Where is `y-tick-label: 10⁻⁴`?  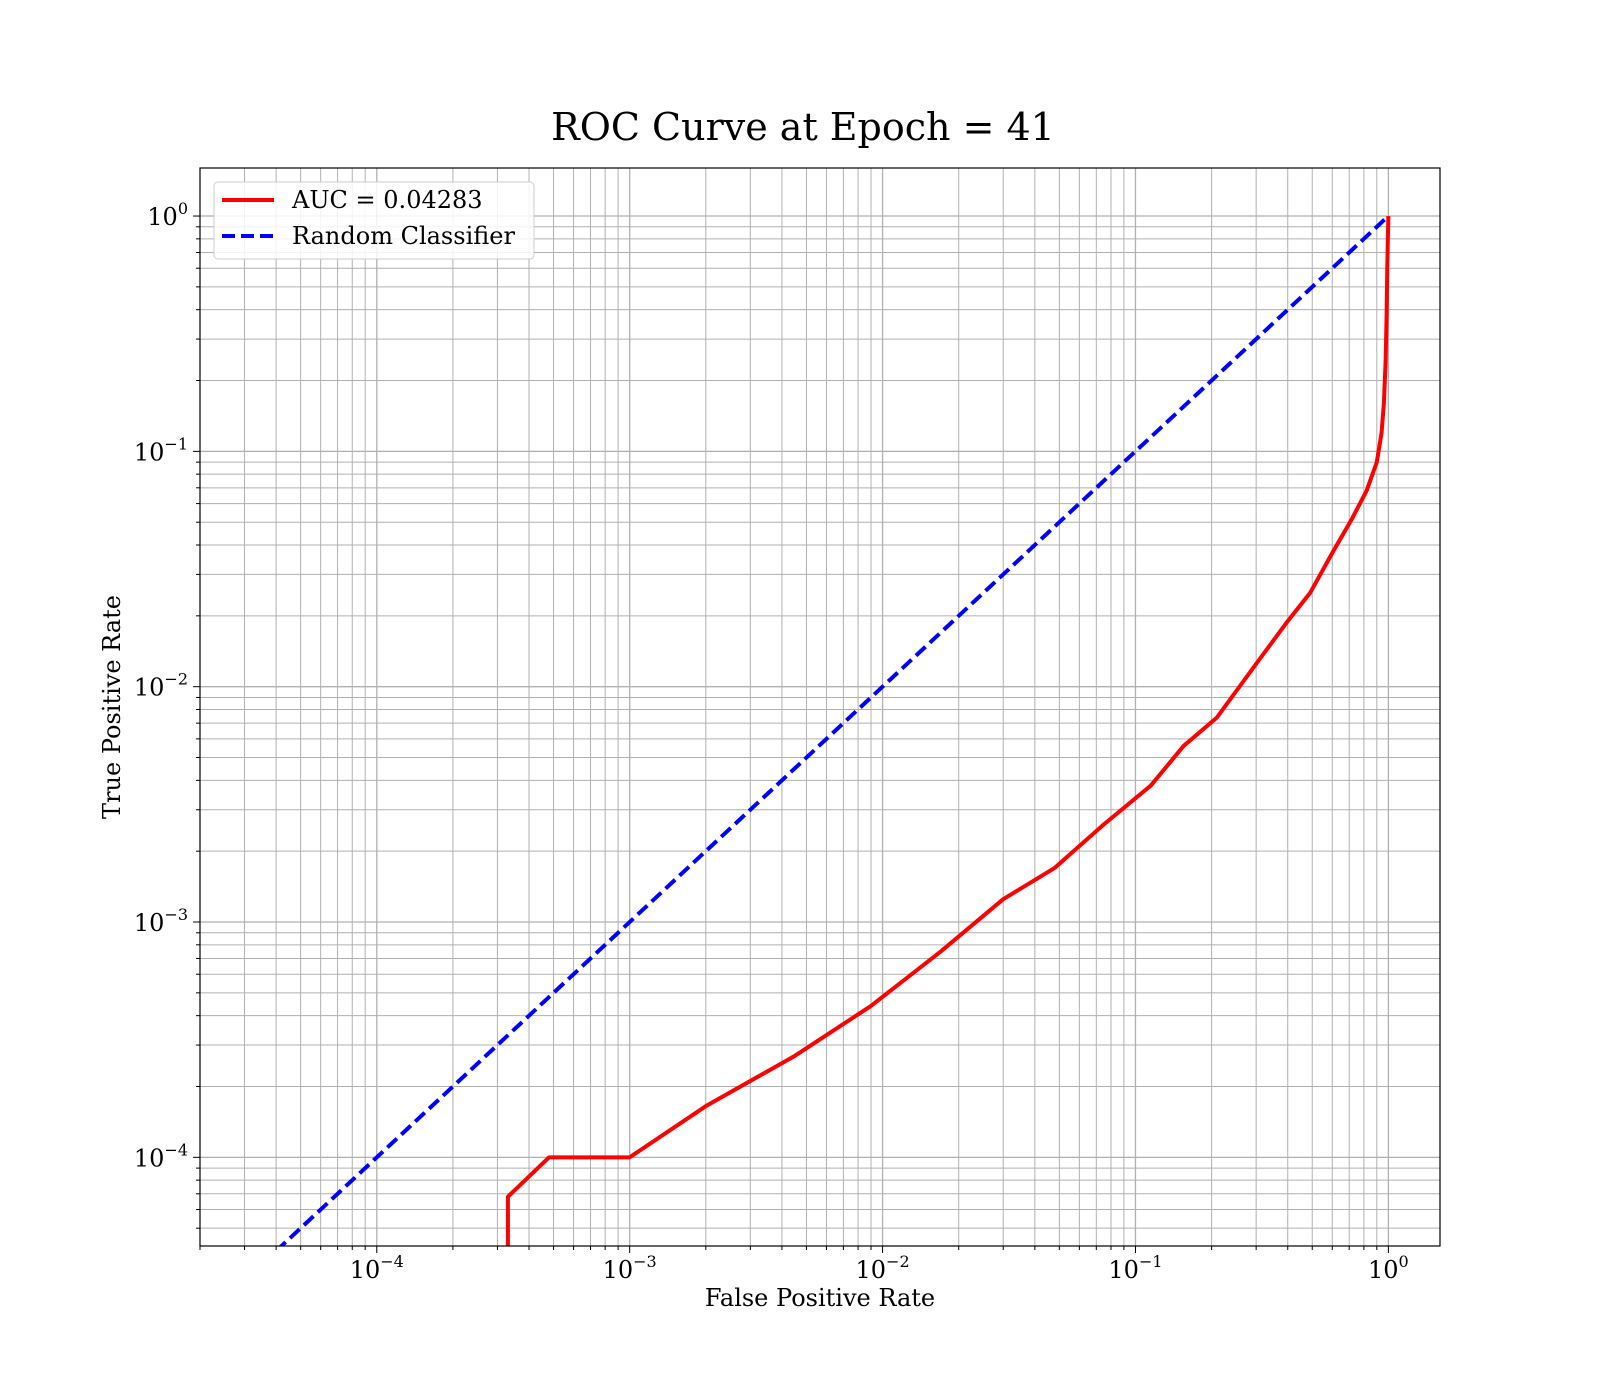
y-tick-label: 10⁻⁴ is located at coordinates (161, 1156).